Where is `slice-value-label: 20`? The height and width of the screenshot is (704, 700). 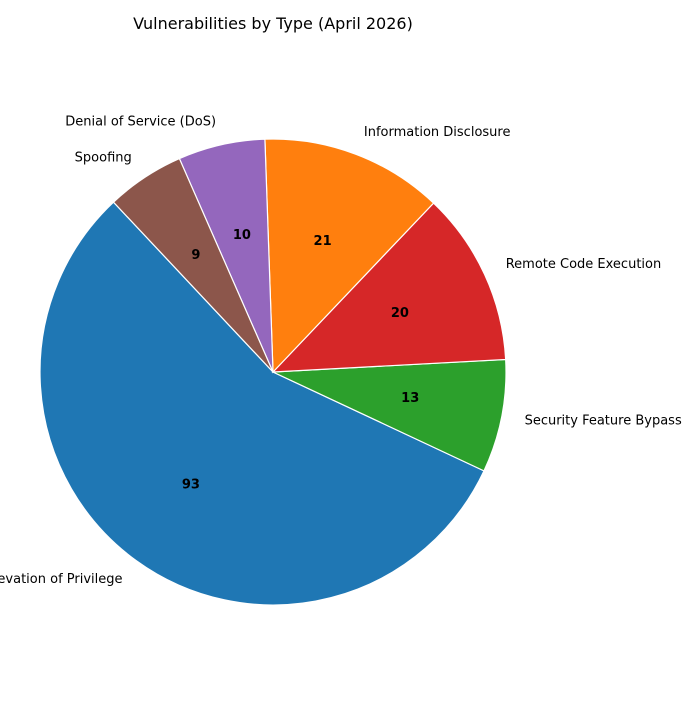
slice-value-label: 20 is located at coordinates (400, 313).